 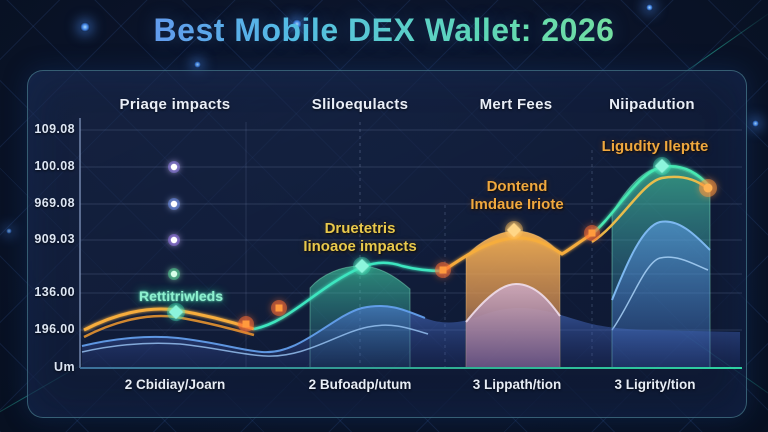 What do you see at coordinates (54, 329) in the screenshot?
I see `y-axis-tick: 196.00` at bounding box center [54, 329].